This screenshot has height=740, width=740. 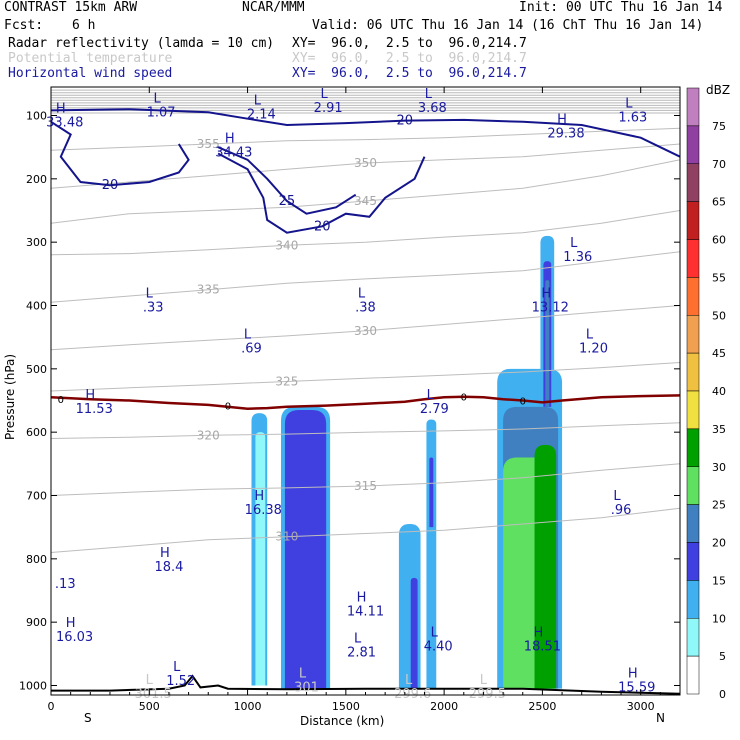 What do you see at coordinates (230, 138) in the screenshot?
I see `extremum-marker-6: H` at bounding box center [230, 138].